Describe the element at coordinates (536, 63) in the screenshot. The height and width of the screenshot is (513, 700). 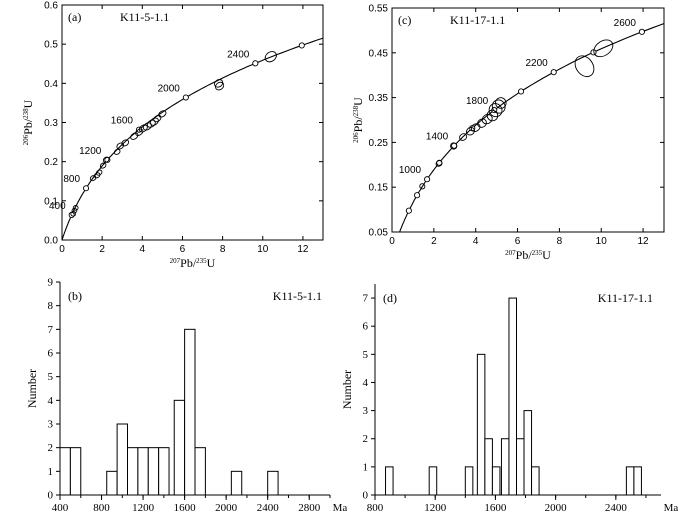
I see `age-label: 2200` at that location.